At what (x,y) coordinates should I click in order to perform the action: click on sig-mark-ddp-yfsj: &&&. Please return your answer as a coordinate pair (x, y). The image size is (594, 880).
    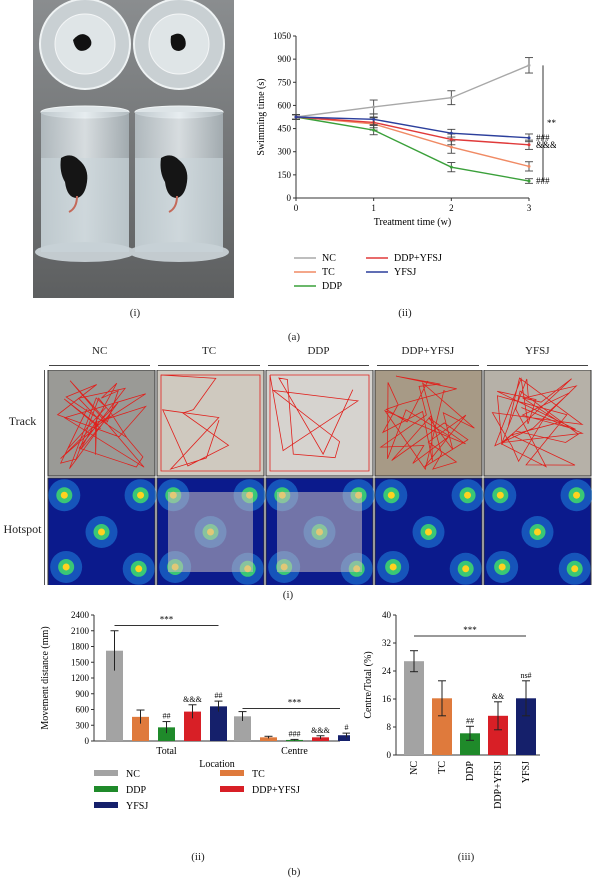
    Looking at the image, I should click on (546, 145).